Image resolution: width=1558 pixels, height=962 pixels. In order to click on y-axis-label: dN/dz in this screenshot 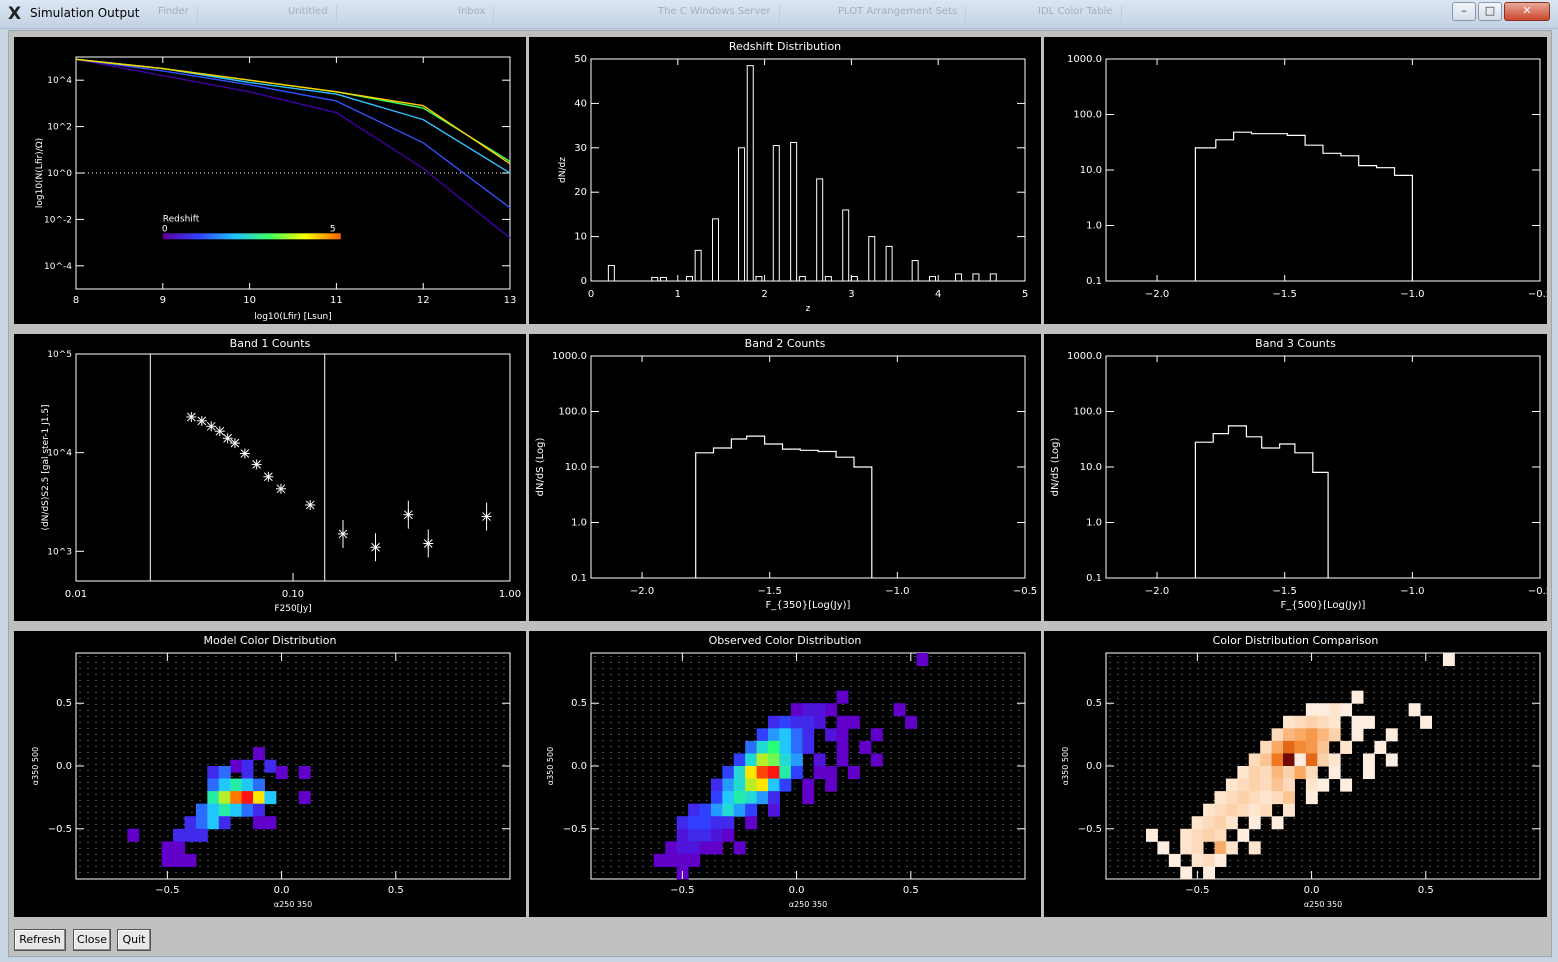, I will do `click(563, 170)`.